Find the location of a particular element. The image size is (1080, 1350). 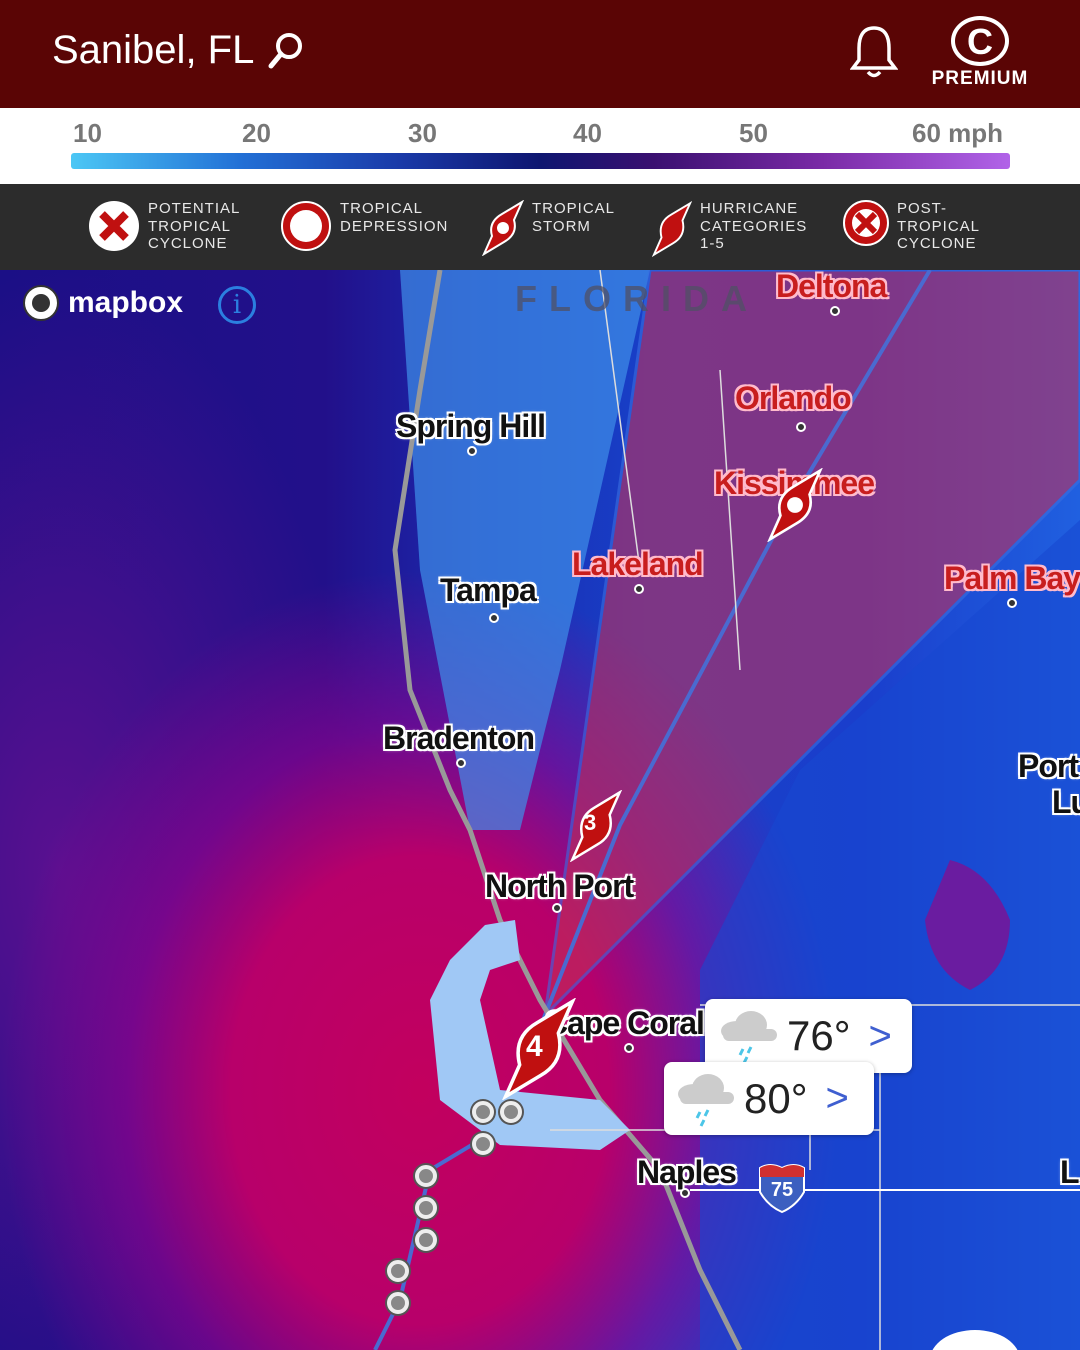

scale-tick: 20 is located at coordinates (256, 133).